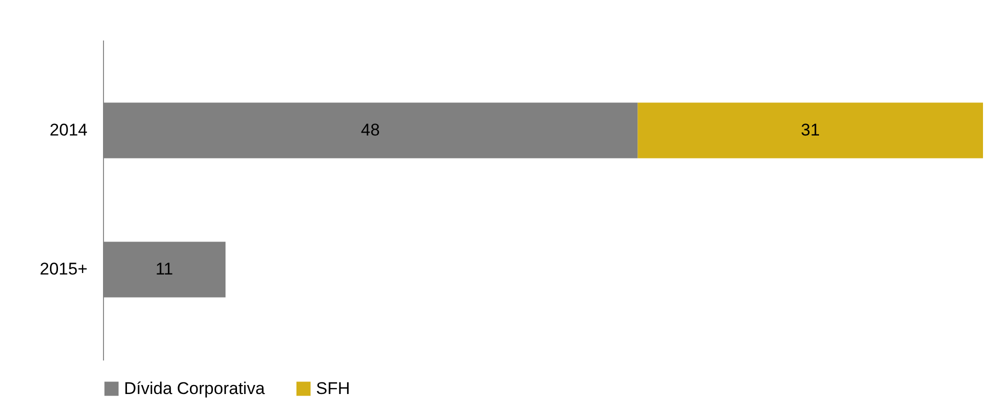 This screenshot has height=410, width=991. Describe the element at coordinates (64, 269) in the screenshot. I see `y-tick-label: 2015+` at that location.